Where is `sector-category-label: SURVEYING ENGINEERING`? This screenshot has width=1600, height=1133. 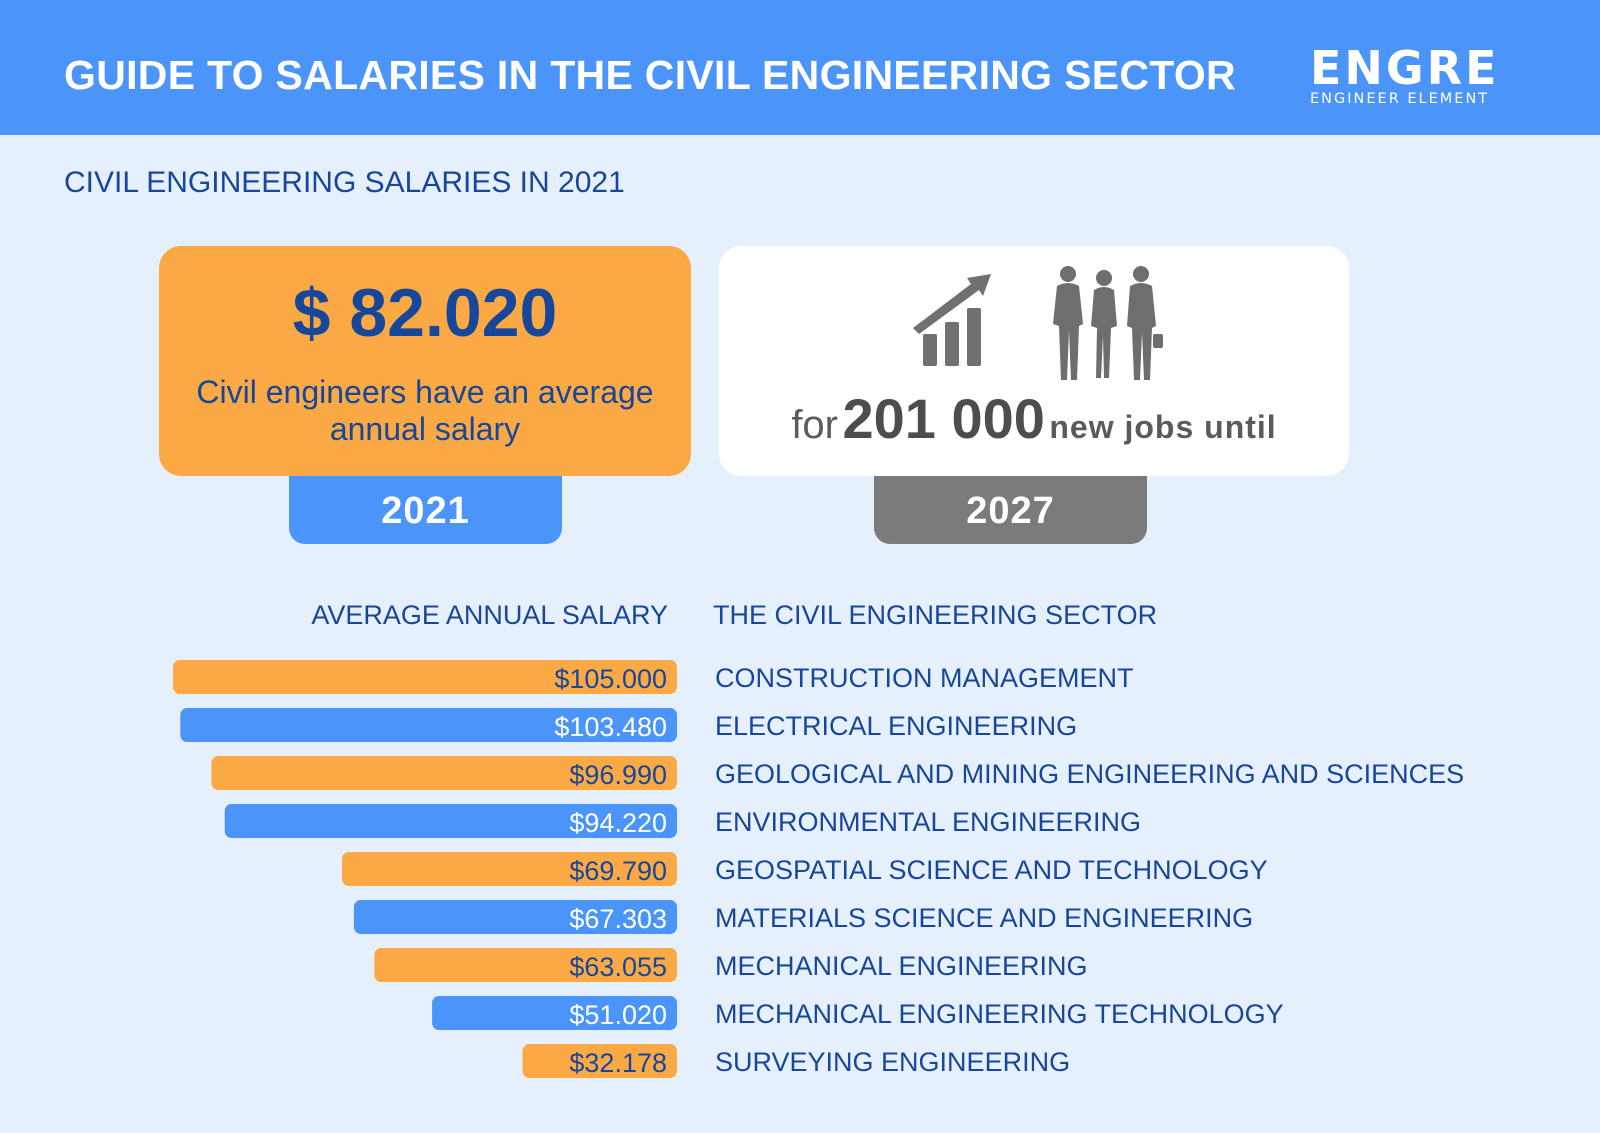
sector-category-label: SURVEYING ENGINEERING is located at coordinates (892, 1062).